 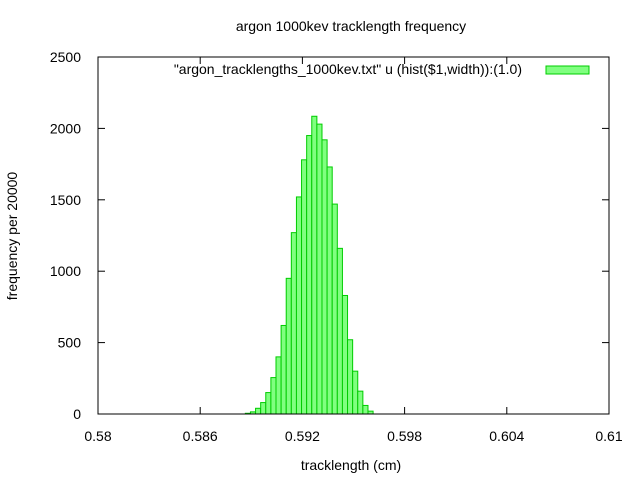 I want to click on x-axis-label: tracklength (cm), so click(x=351, y=465).